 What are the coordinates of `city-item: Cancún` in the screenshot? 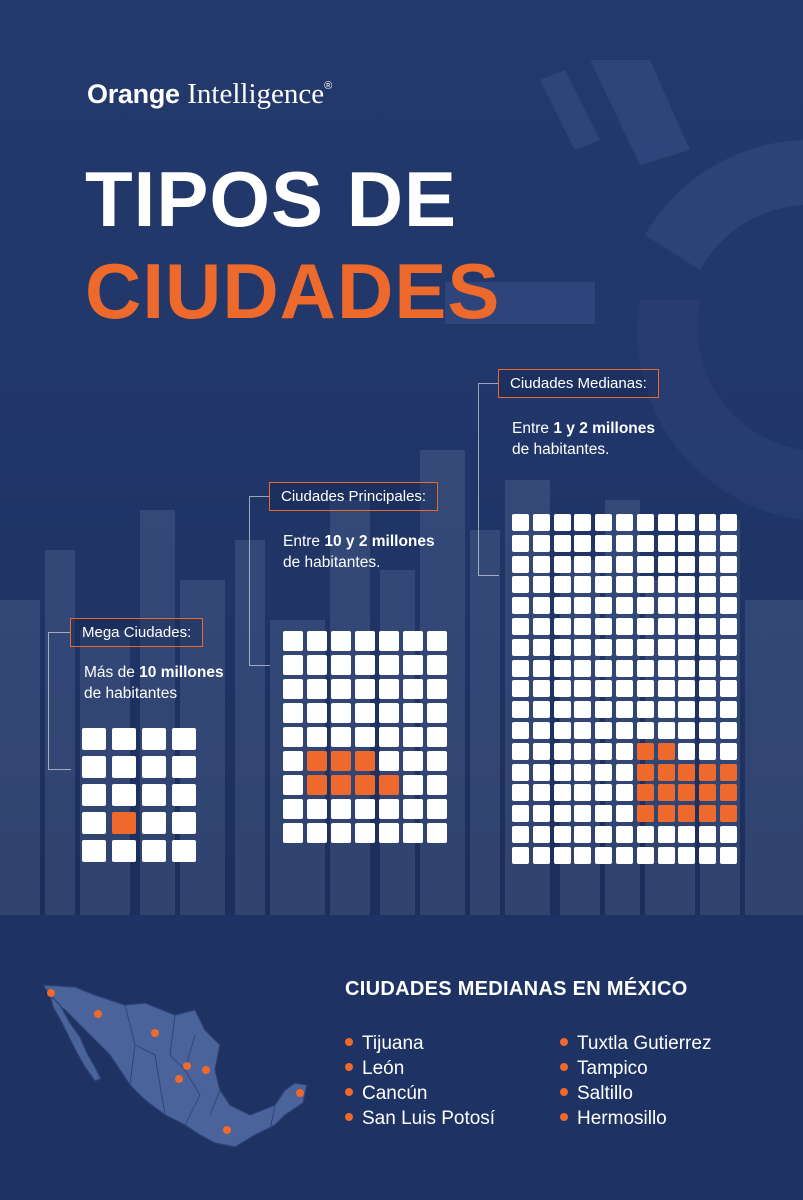 It's located at (386, 1094).